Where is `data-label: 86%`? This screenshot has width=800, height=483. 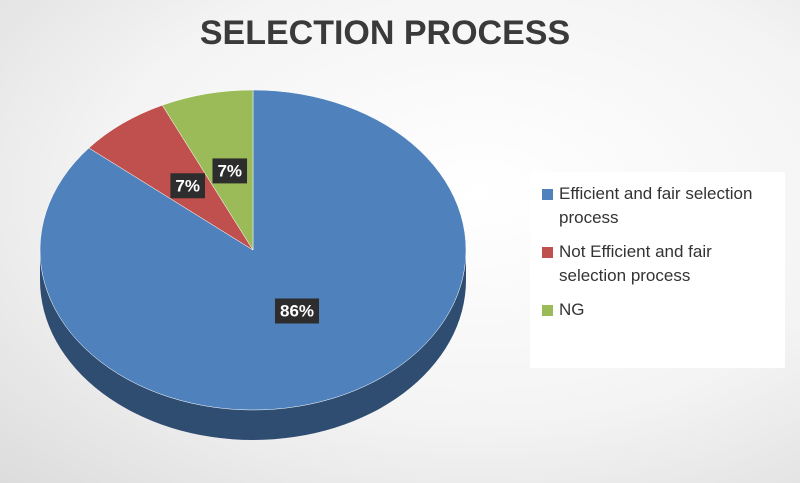 data-label: 86% is located at coordinates (297, 310).